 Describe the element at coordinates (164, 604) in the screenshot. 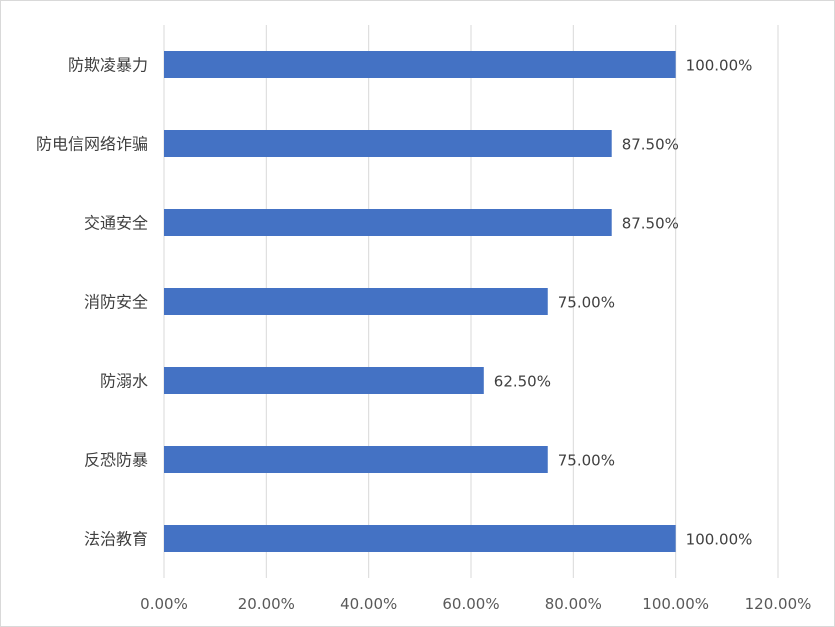

I see `x-tick-label: 0.00%` at that location.